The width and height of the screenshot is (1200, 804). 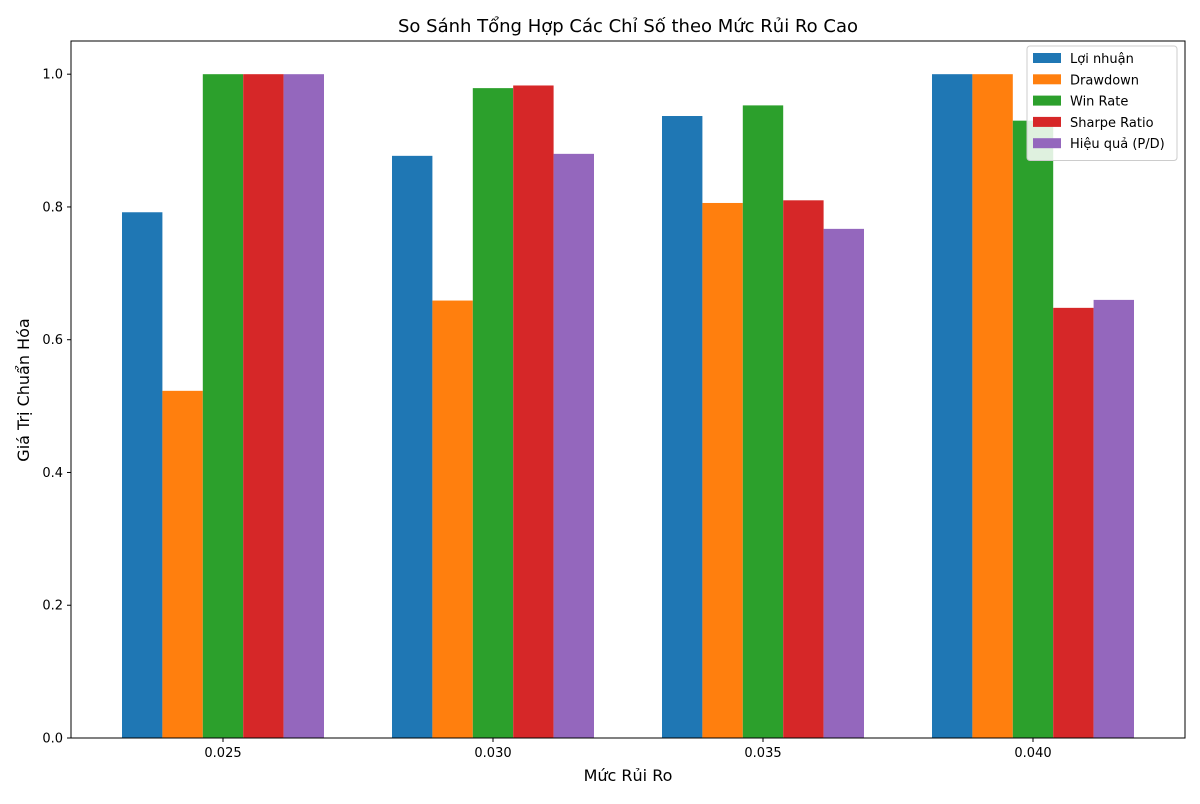 I want to click on x-tick-label: 0.040, so click(x=1032, y=753).